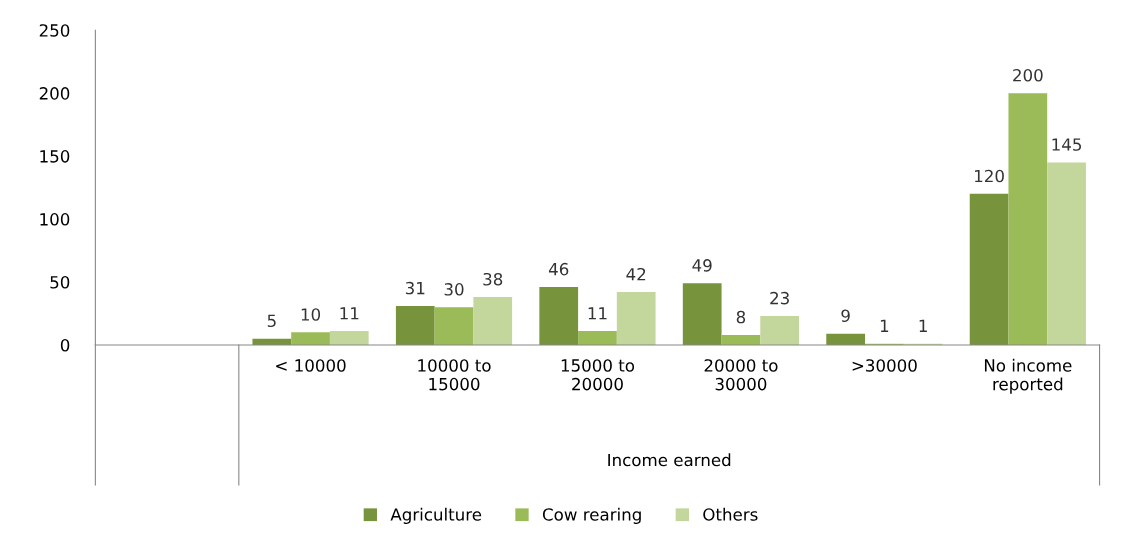 The image size is (1122, 539). Describe the element at coordinates (1028, 75) in the screenshot. I see `data-label: 200` at that location.